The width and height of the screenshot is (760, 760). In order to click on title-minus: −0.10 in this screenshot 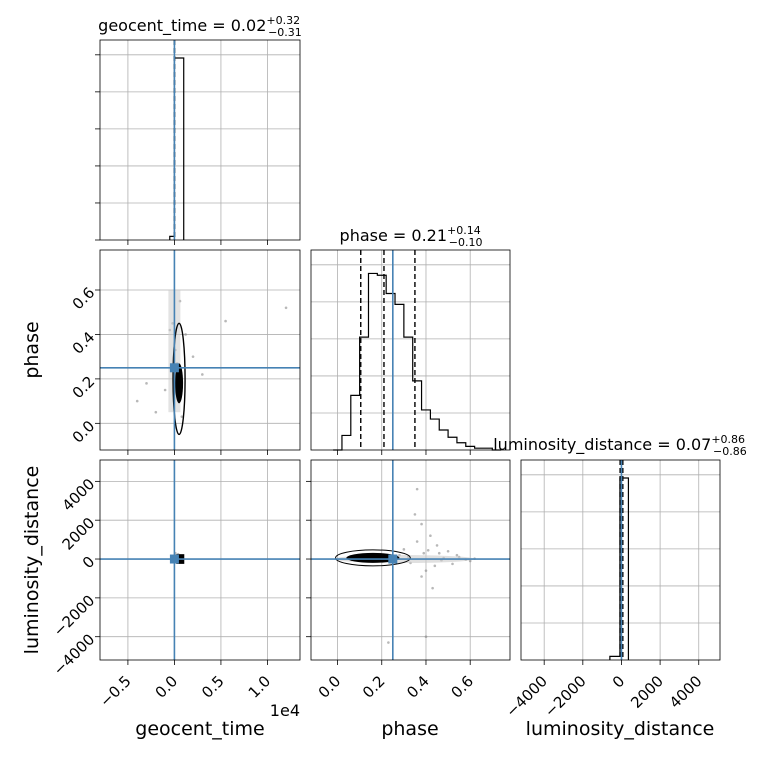, I will do `click(466, 242)`.